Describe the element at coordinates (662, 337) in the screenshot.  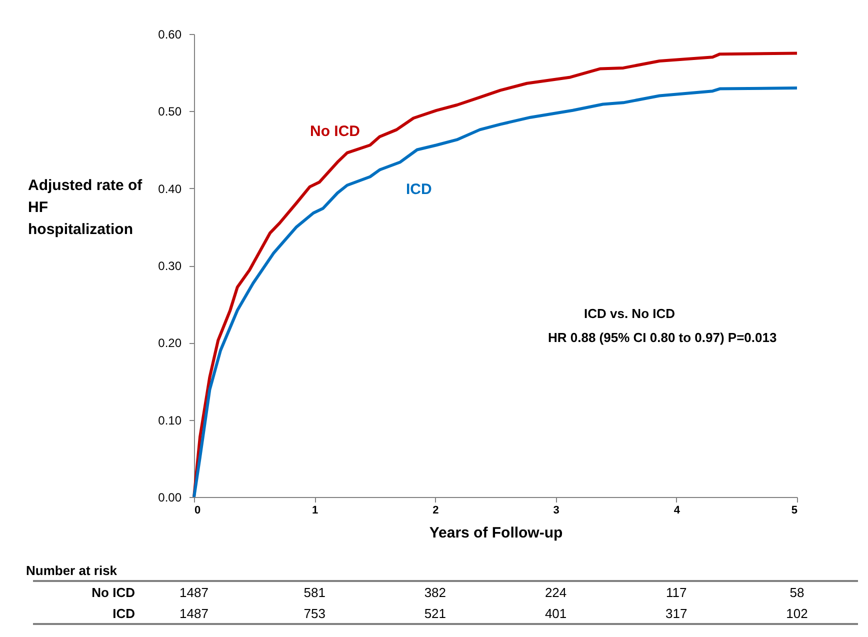
I see `annotation: HR 0.88 (95% CI 0.80 to 0.97) P=0.013` at that location.